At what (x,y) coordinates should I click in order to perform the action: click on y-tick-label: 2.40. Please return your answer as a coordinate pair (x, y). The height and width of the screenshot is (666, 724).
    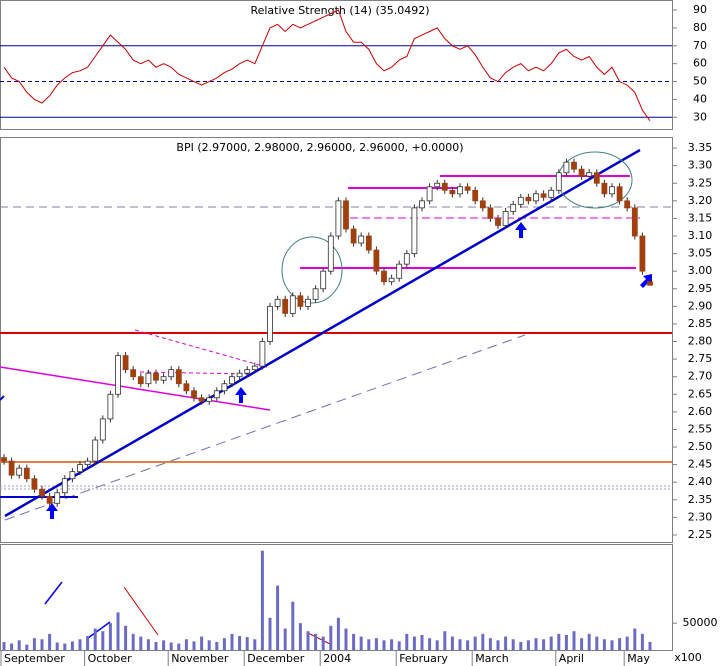
    Looking at the image, I should click on (700, 481).